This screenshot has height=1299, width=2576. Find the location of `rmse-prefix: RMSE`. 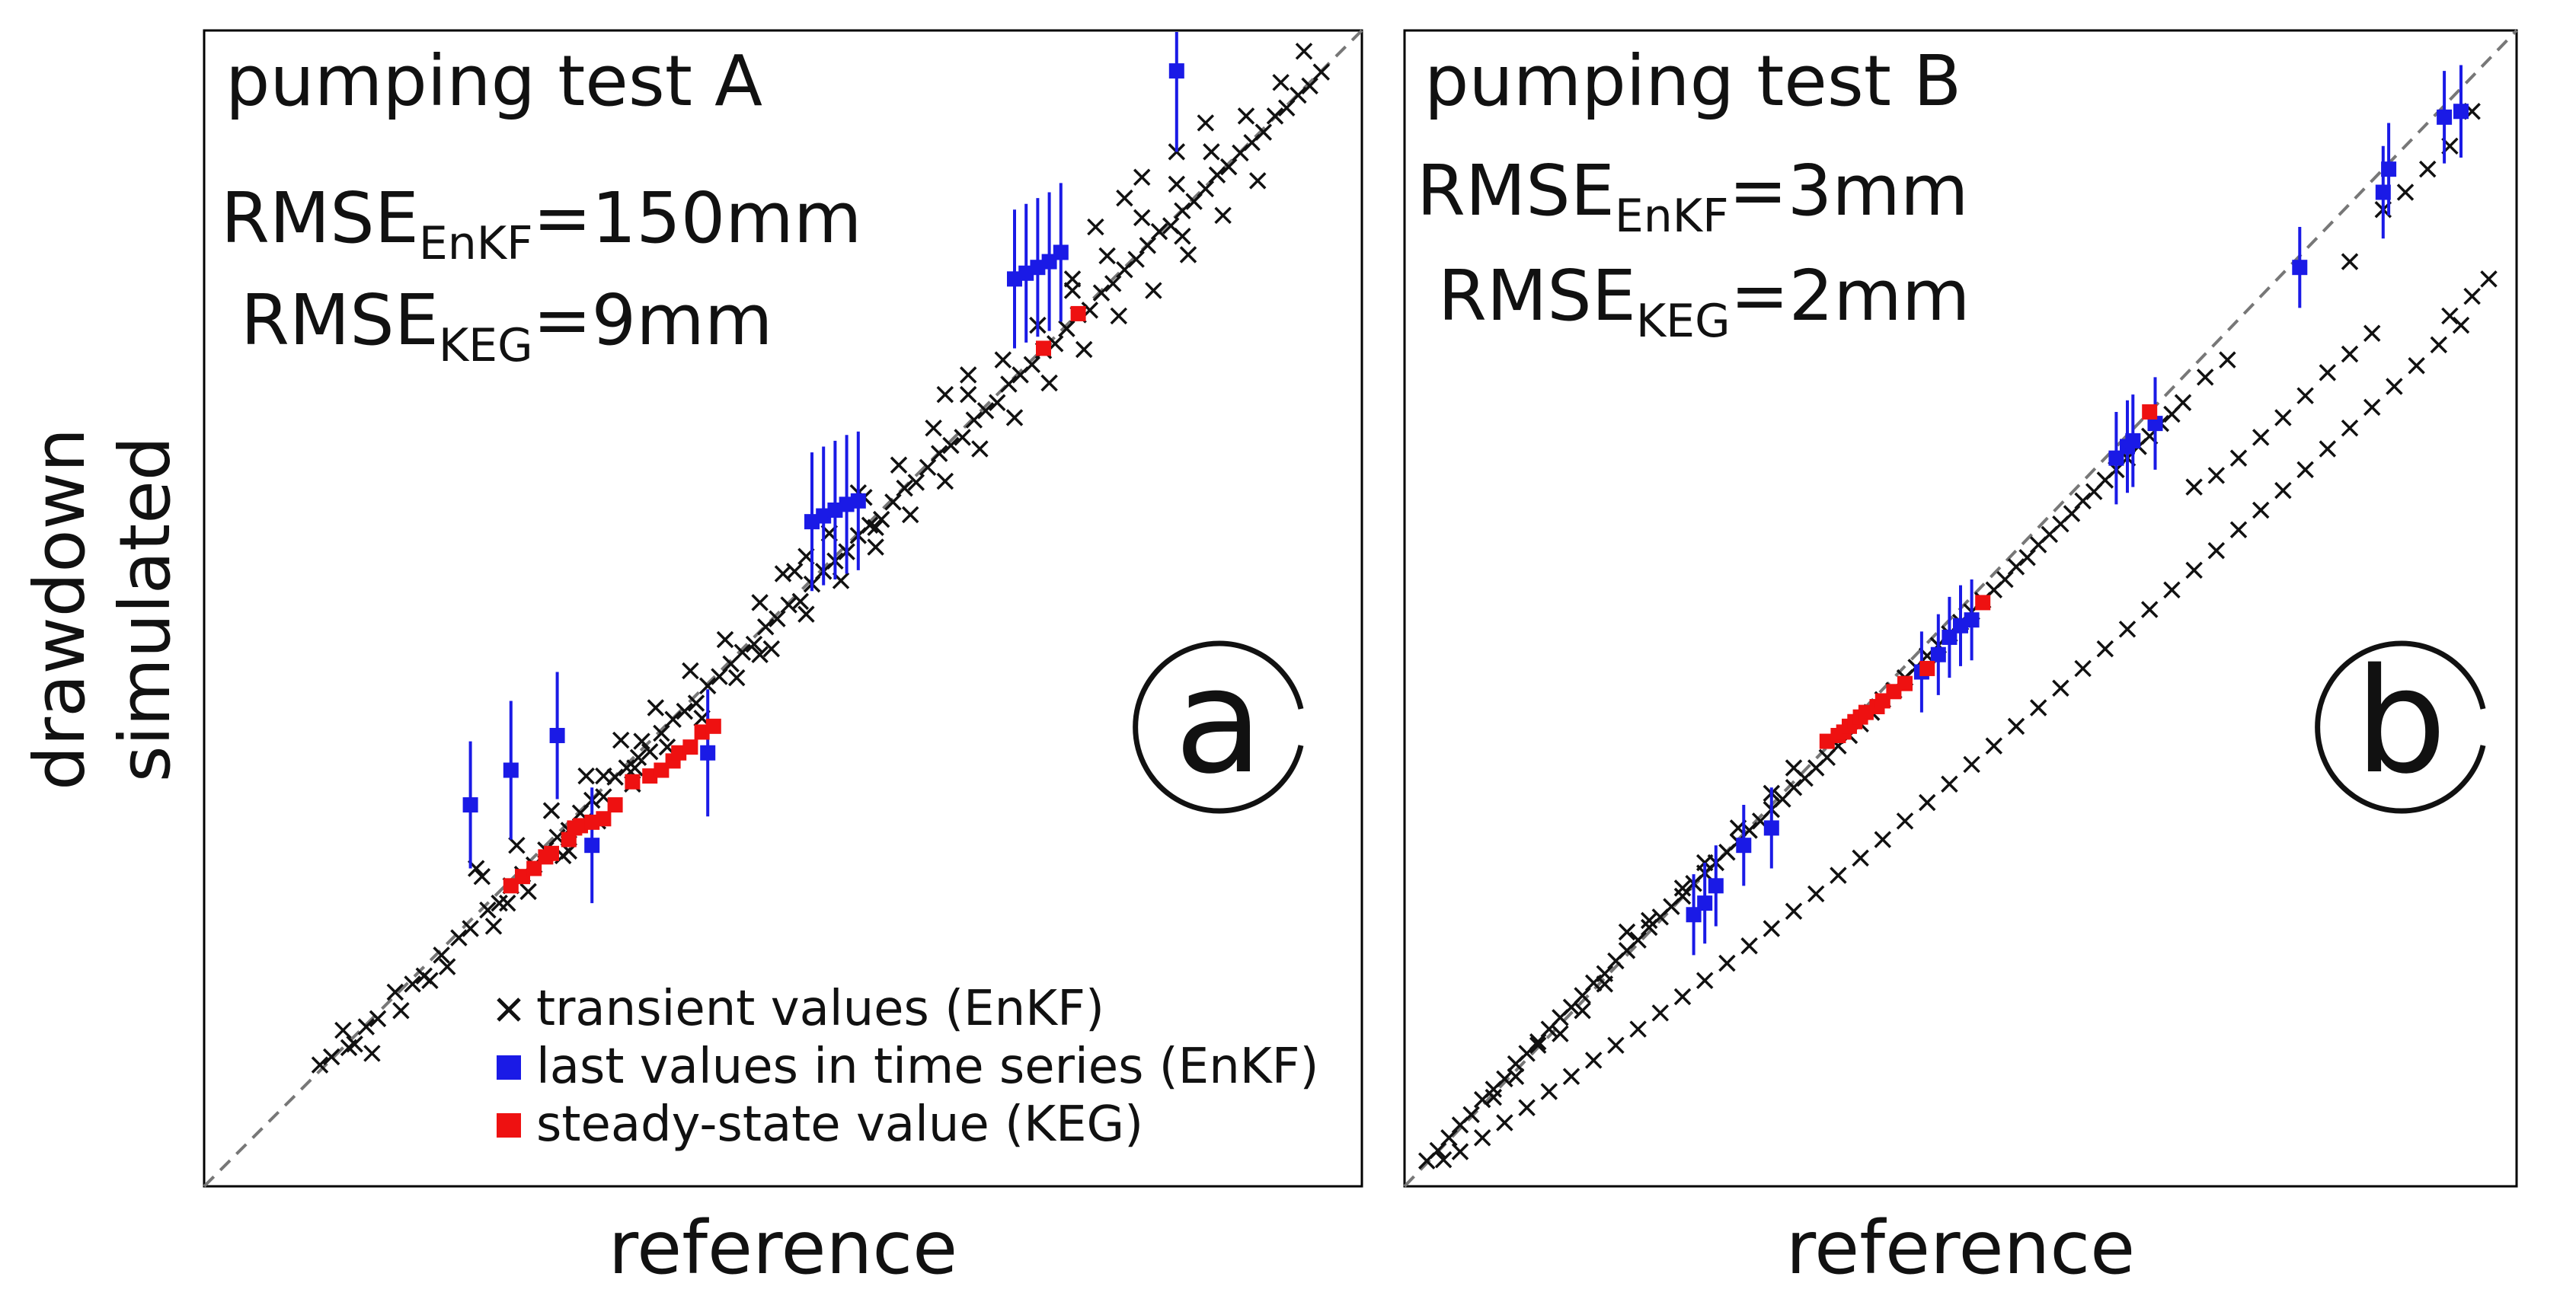

rmse-prefix: RMSE is located at coordinates (320, 218).